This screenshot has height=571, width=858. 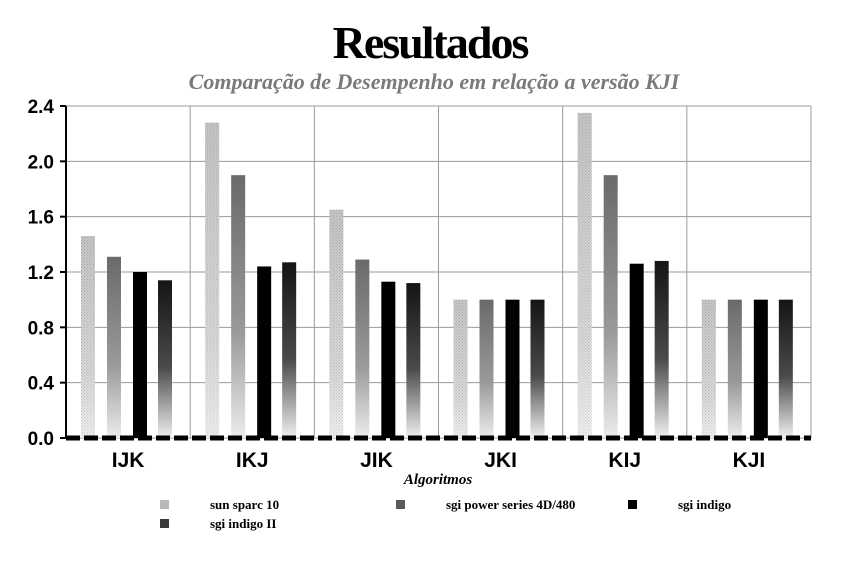 I want to click on bar-1-ijk, so click(x=114, y=347).